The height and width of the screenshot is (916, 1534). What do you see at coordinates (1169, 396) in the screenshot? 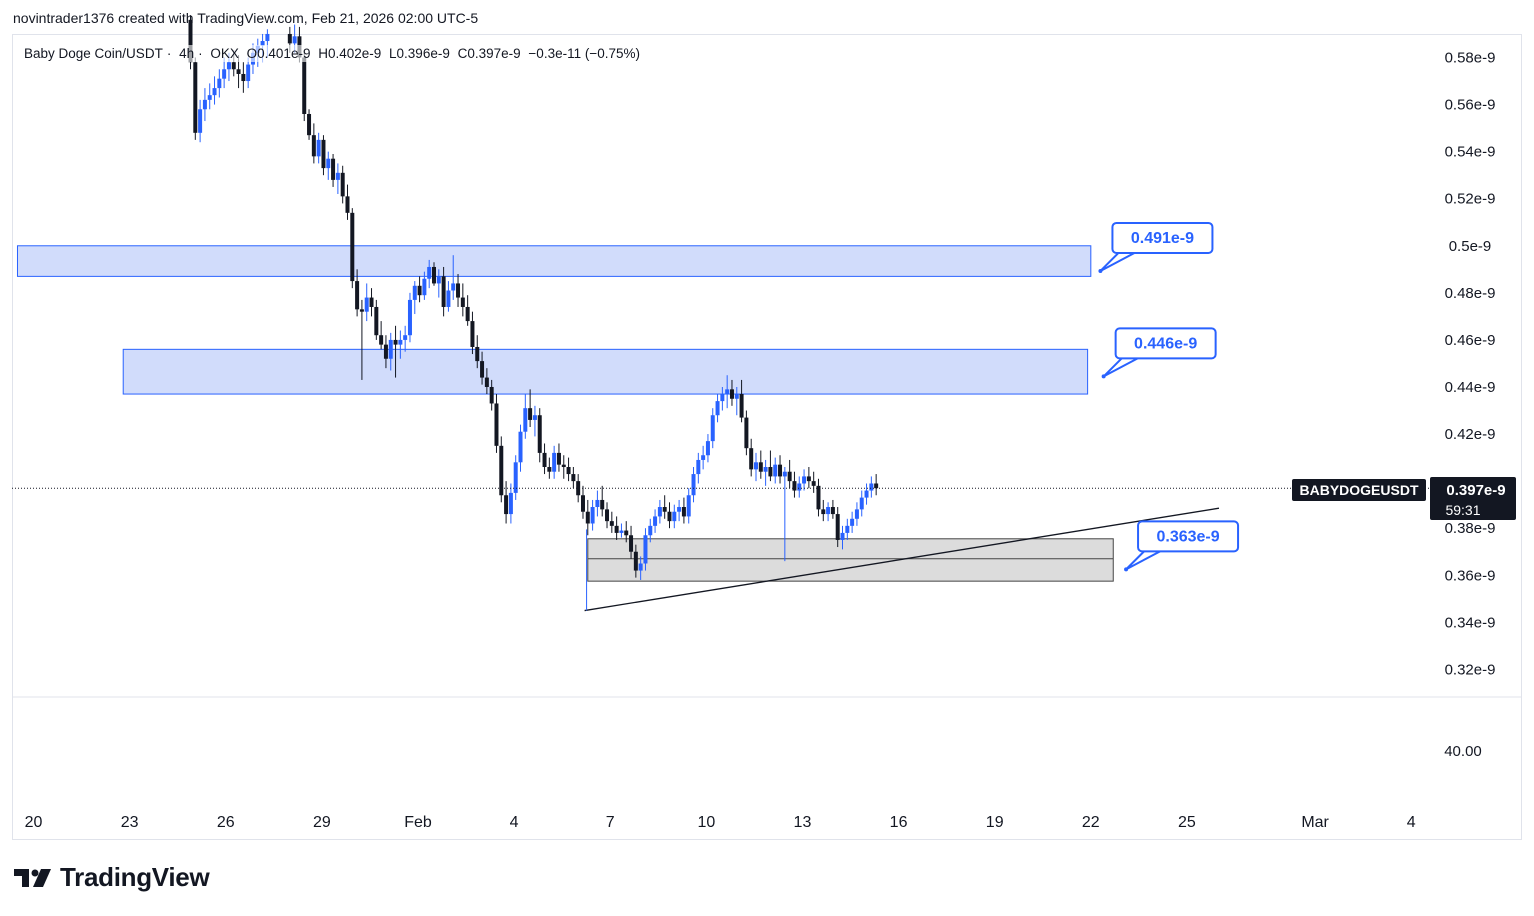
I see `callouts-layer: 0.491e-9 0.446e-9 0.363e-9` at bounding box center [1169, 396].